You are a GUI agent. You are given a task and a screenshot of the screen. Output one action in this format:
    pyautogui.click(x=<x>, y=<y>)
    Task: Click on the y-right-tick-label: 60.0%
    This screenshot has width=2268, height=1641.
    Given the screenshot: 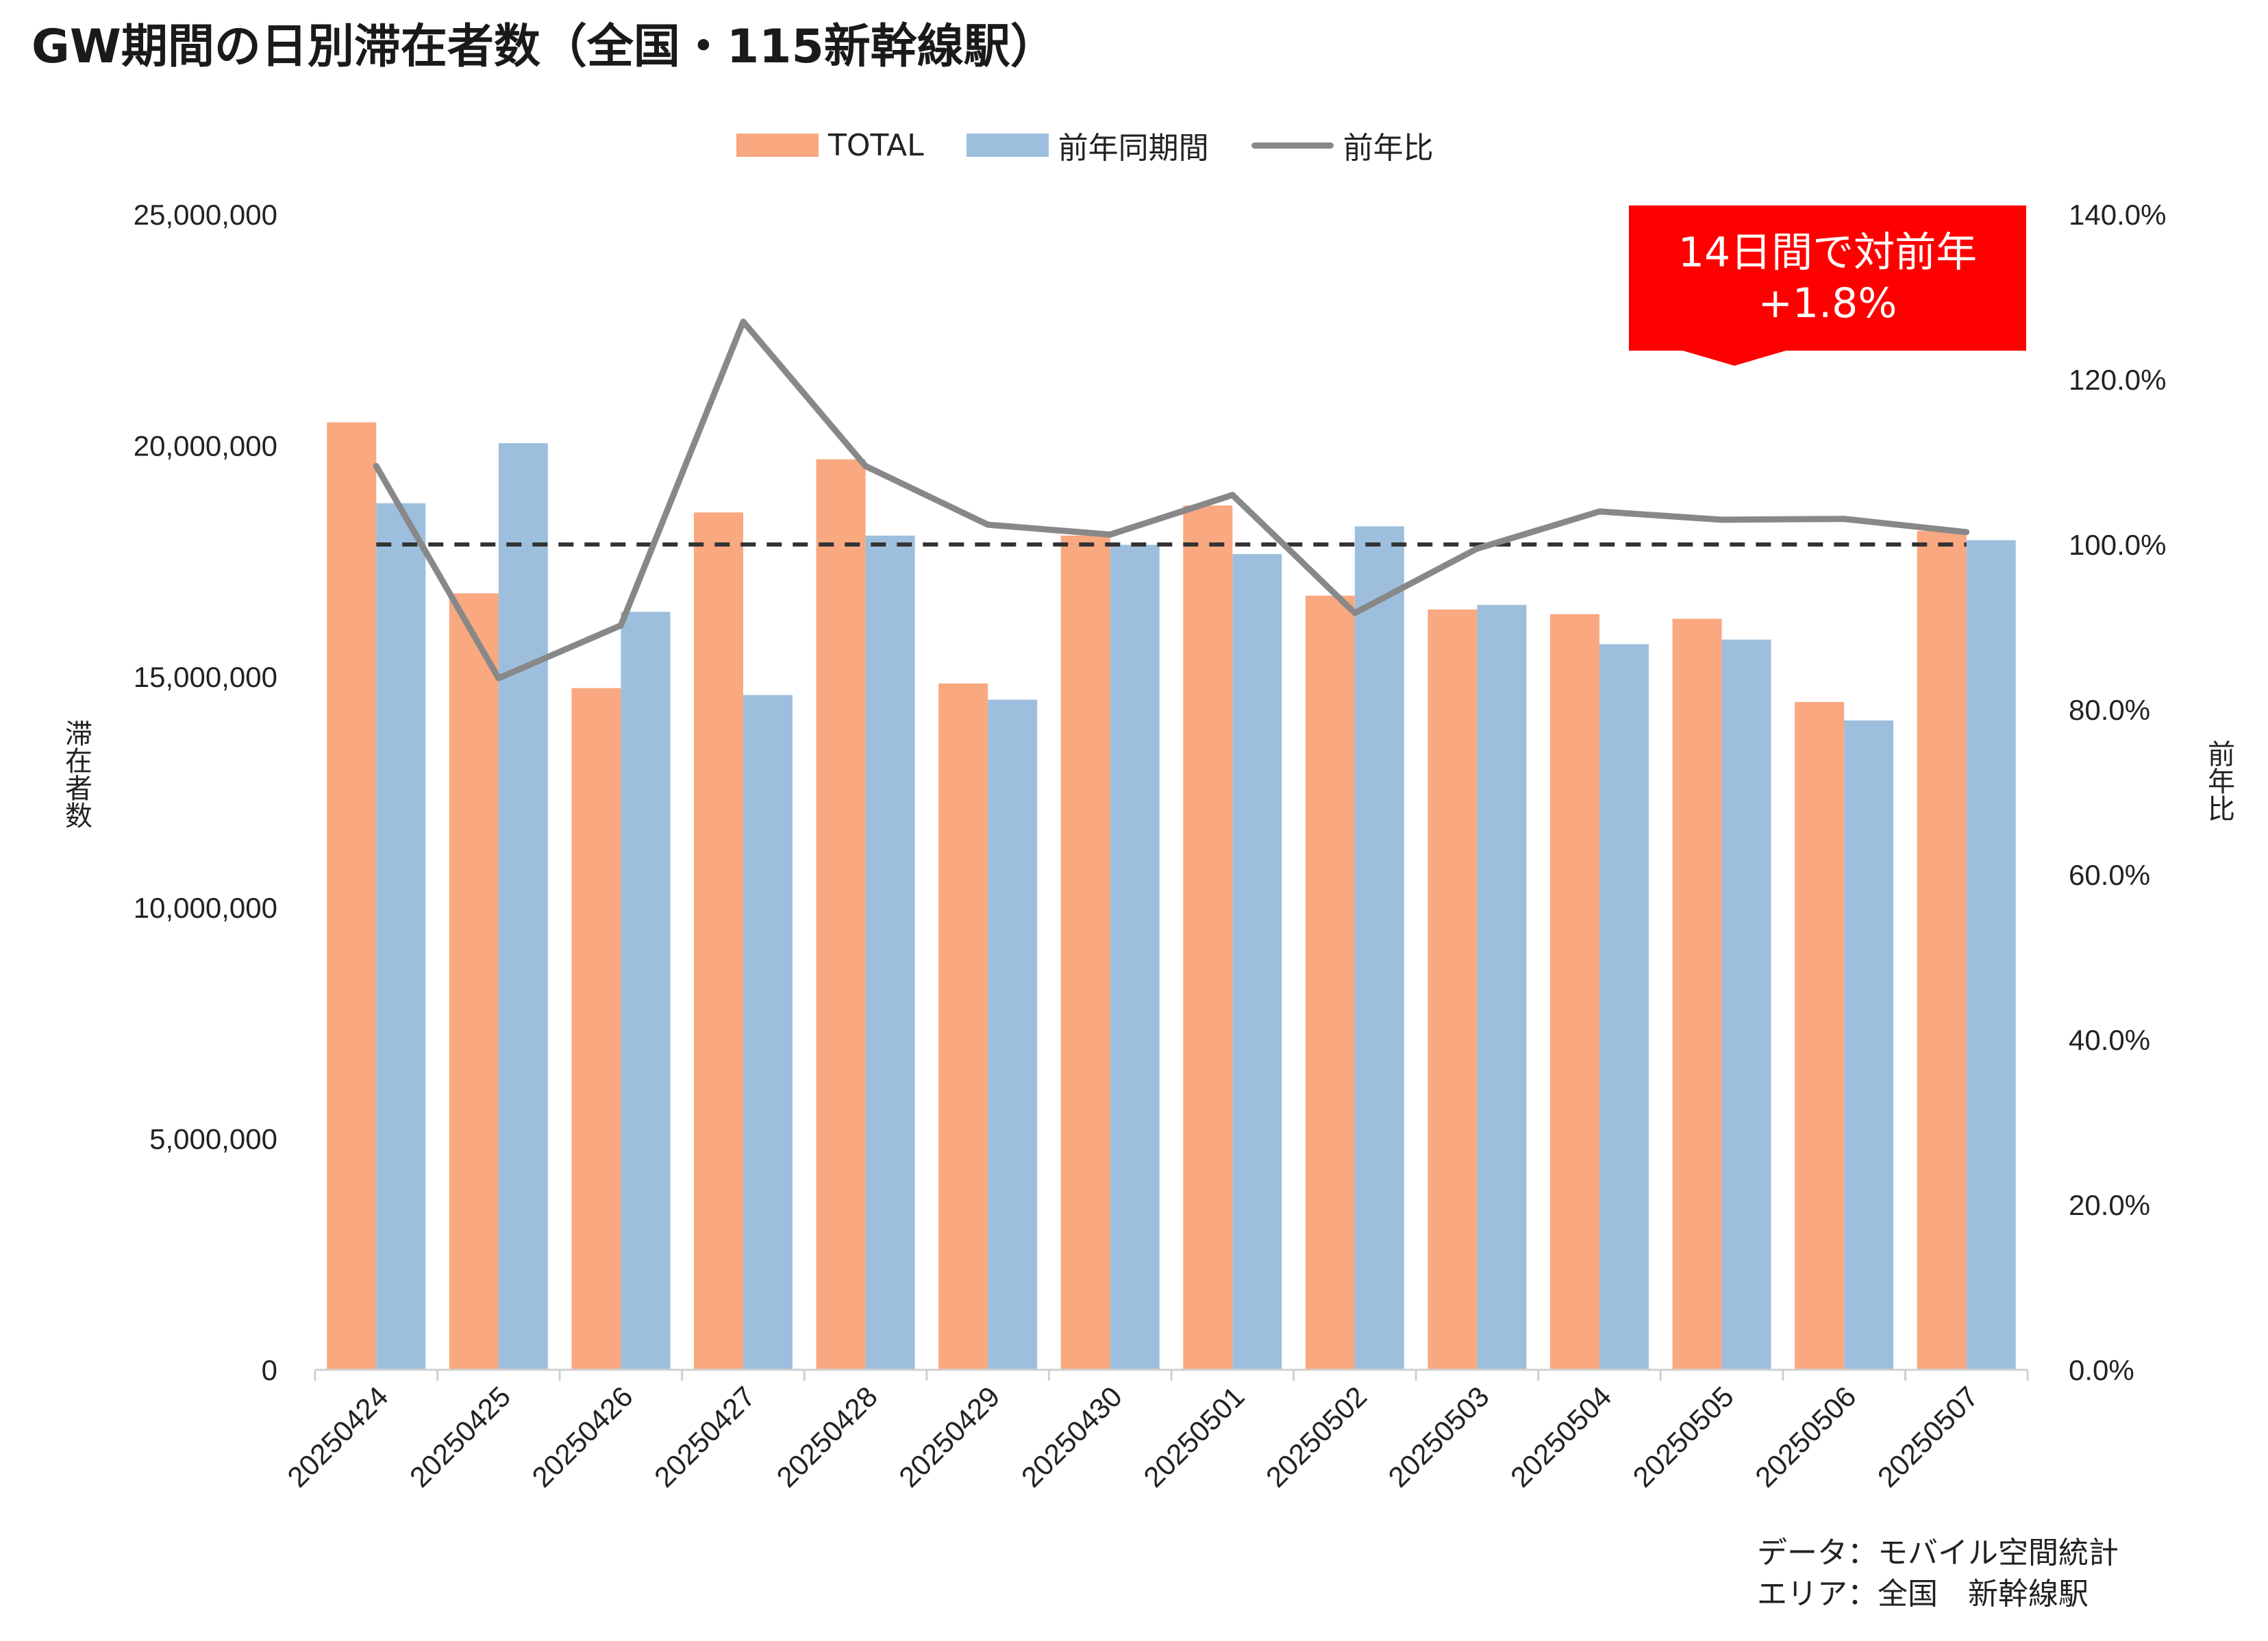 What is the action you would take?
    pyautogui.click(x=2109, y=875)
    